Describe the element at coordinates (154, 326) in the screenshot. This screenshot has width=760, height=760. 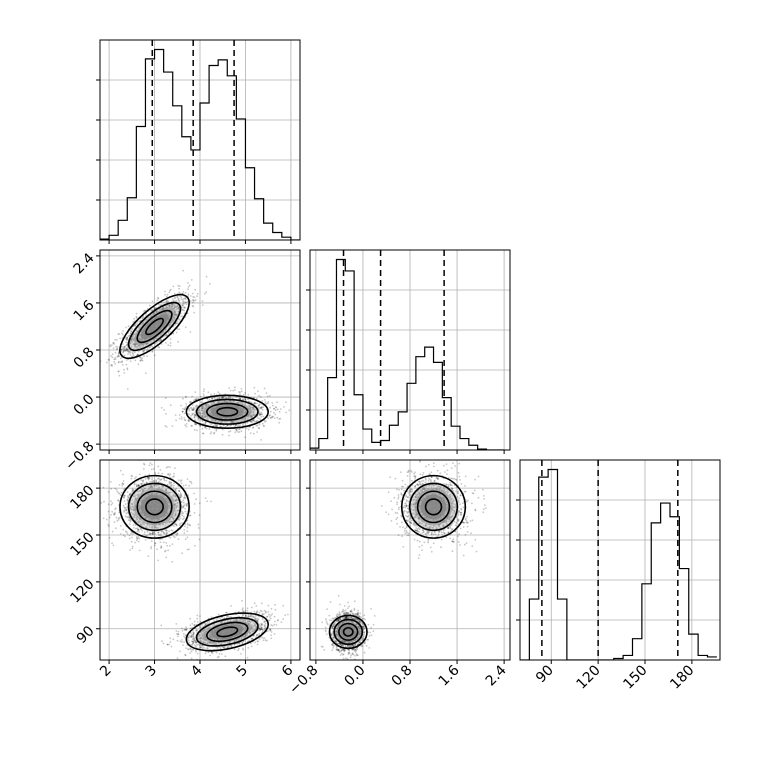
I see `density-fill` at that location.